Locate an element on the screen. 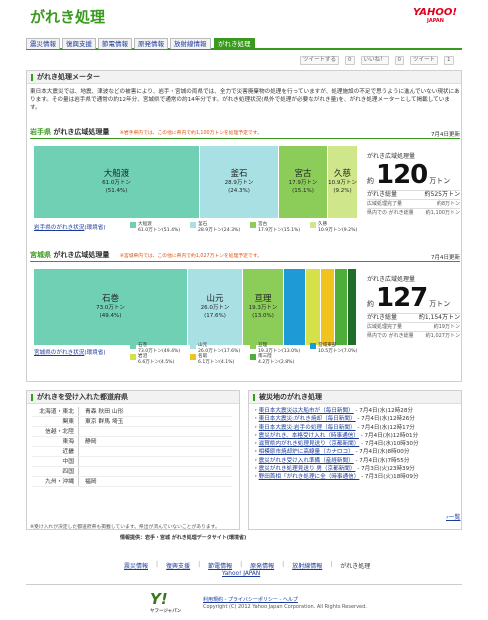 Image resolution: width=488 pixels, height=620 pixels. news-link: 震災がれき受け入れ準備（産経新聞） is located at coordinates (306, 460).